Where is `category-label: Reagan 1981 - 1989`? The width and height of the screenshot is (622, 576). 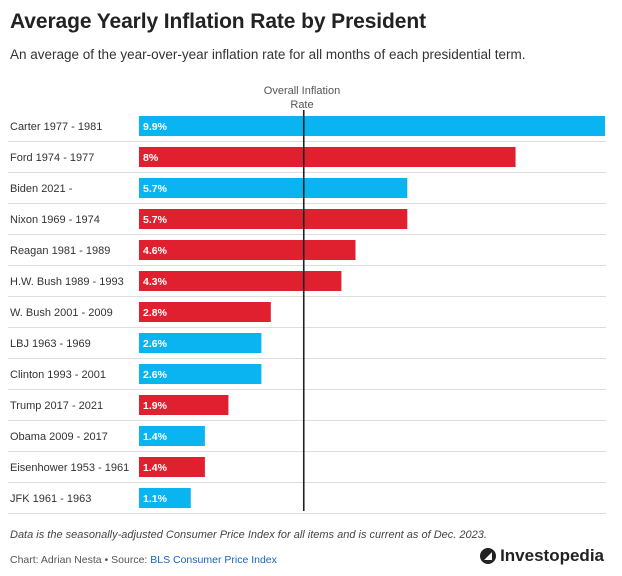 category-label: Reagan 1981 - 1989 is located at coordinates (60, 251).